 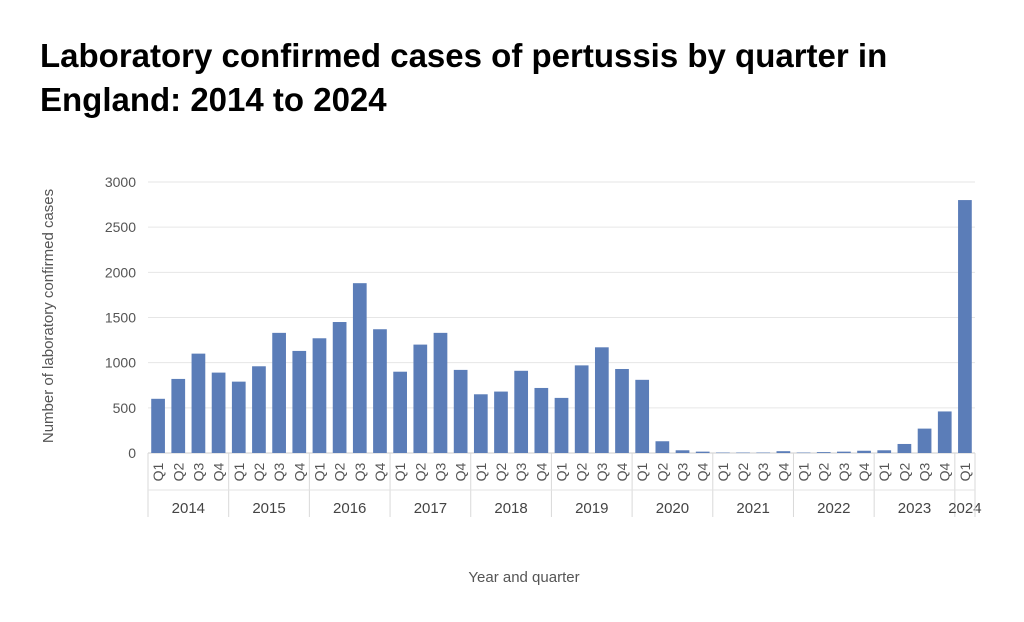 I want to click on y-axis-ticks: 0 500 1000 1500 2000 2500 3000, so click(x=120, y=317).